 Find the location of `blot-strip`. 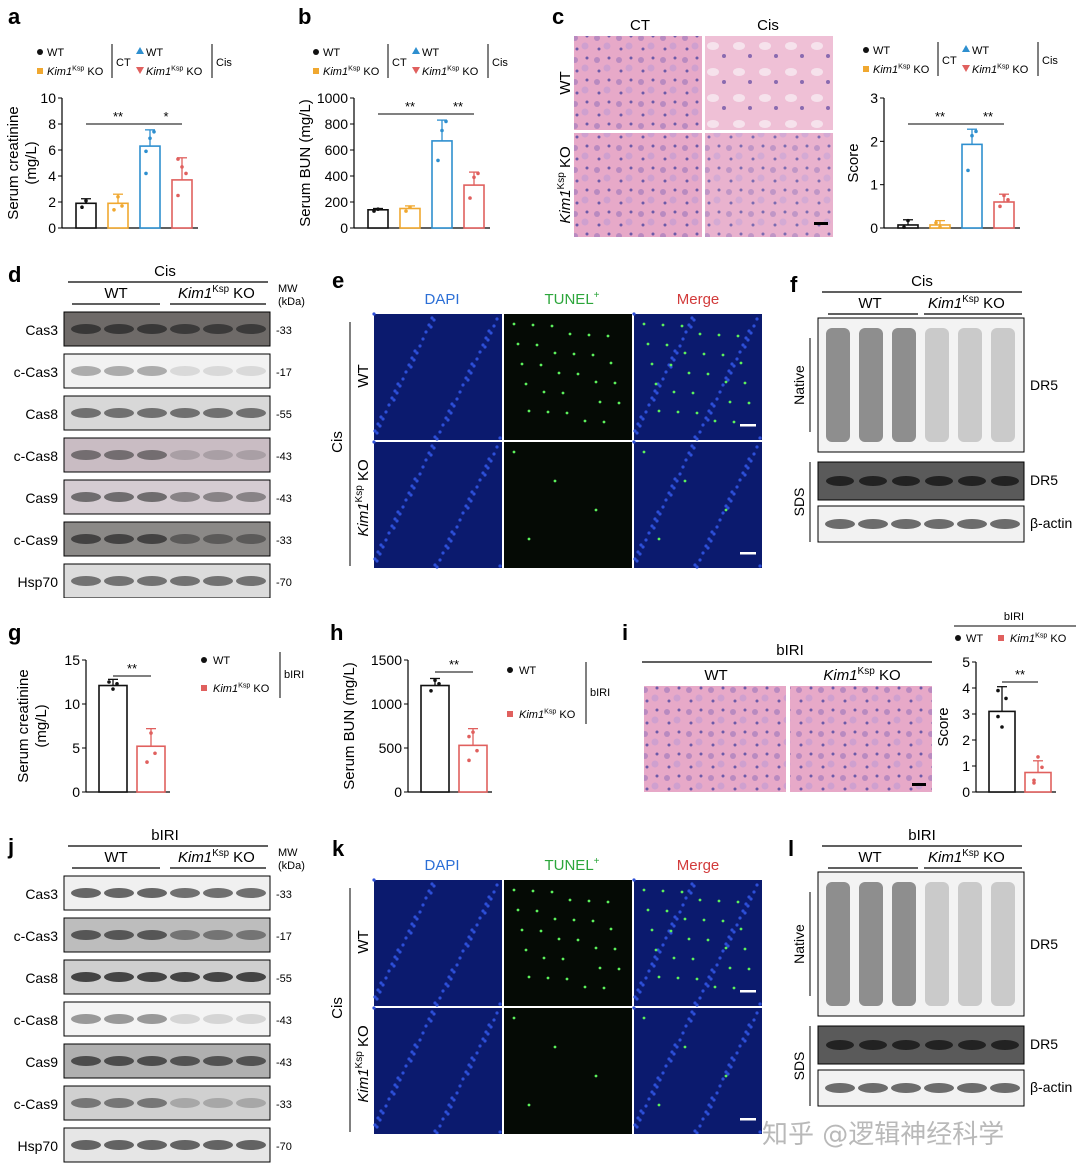

blot-strip is located at coordinates (167, 1019).